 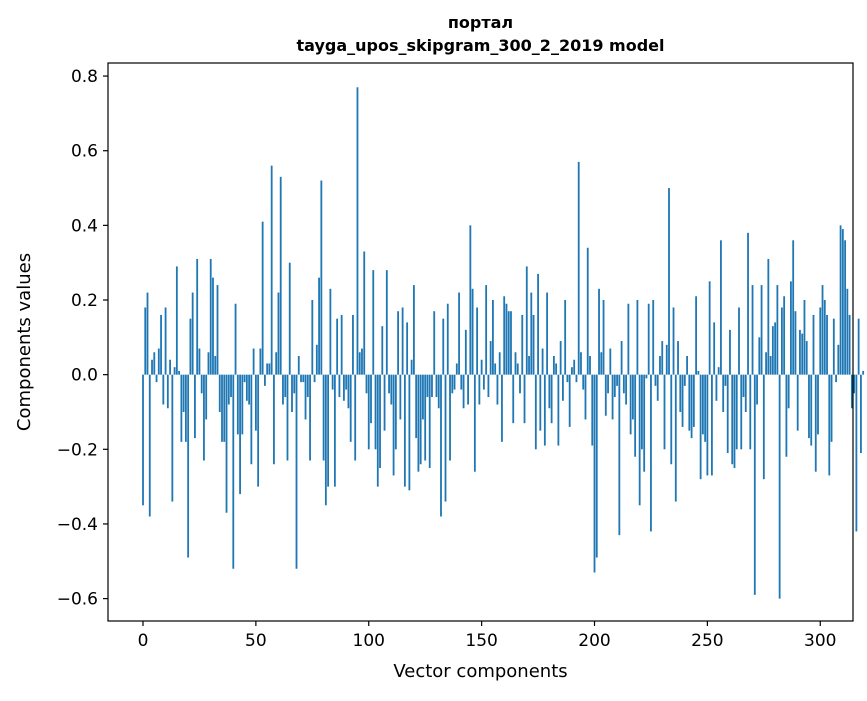 What do you see at coordinates (24, 342) in the screenshot?
I see `y-axis-label: Components values` at bounding box center [24, 342].